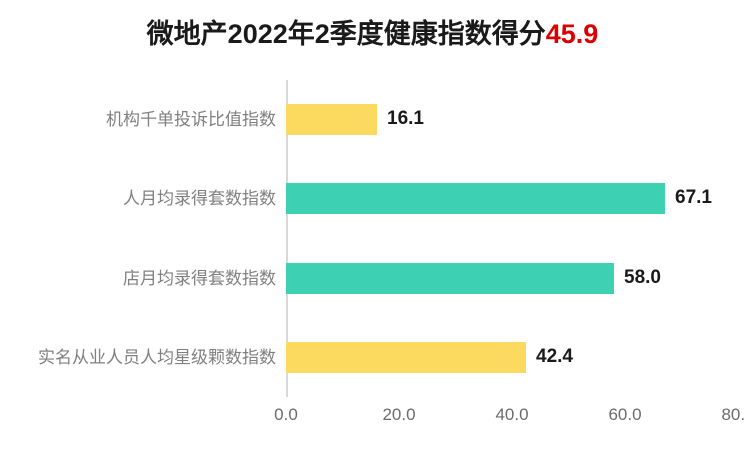 This screenshot has height=452, width=745. What do you see at coordinates (554, 356) in the screenshot?
I see `bar-value-label: 42.4` at bounding box center [554, 356].